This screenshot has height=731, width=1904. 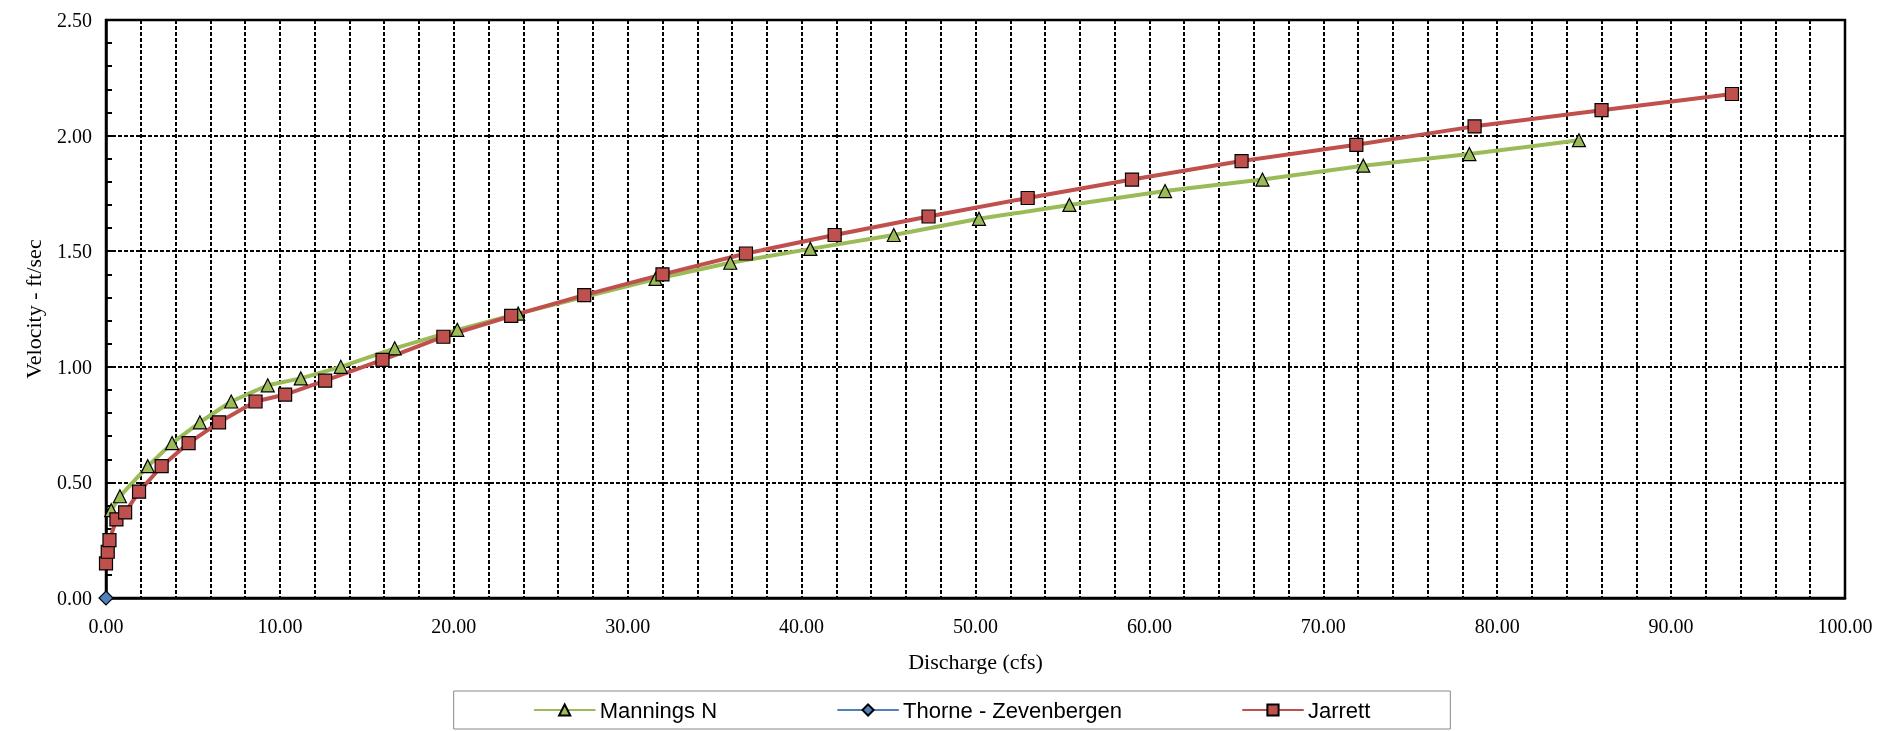 What do you see at coordinates (74, 482) in the screenshot?
I see `y-tick-label: 0.50` at bounding box center [74, 482].